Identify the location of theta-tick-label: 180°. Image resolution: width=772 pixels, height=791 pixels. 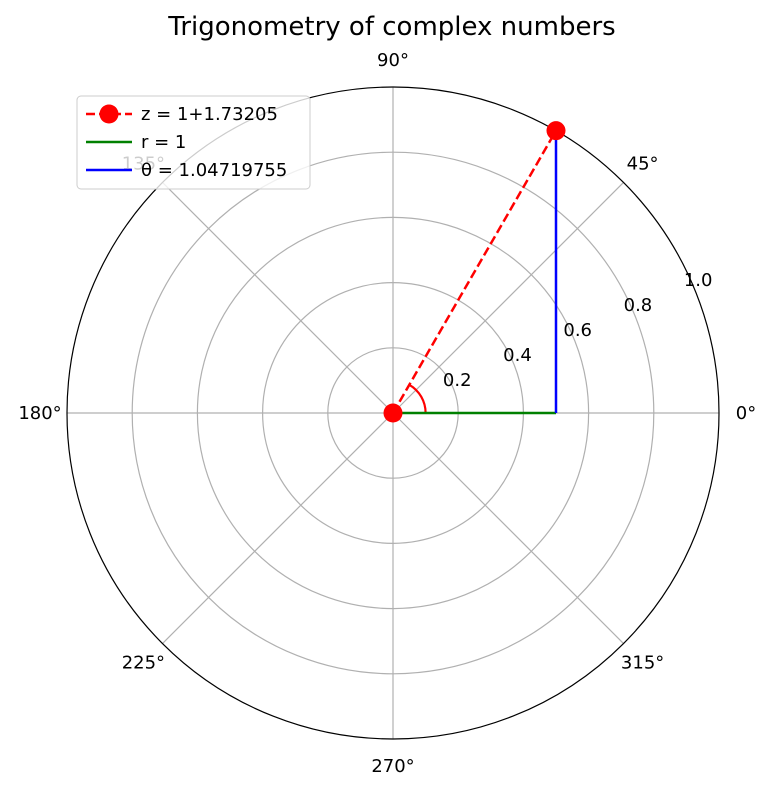
(39, 413).